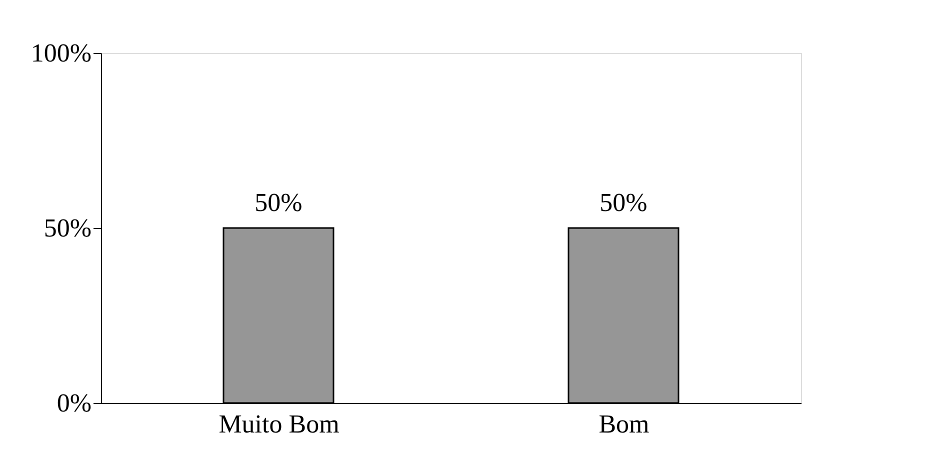  I want to click on x-tick-label: Bom, so click(624, 424).